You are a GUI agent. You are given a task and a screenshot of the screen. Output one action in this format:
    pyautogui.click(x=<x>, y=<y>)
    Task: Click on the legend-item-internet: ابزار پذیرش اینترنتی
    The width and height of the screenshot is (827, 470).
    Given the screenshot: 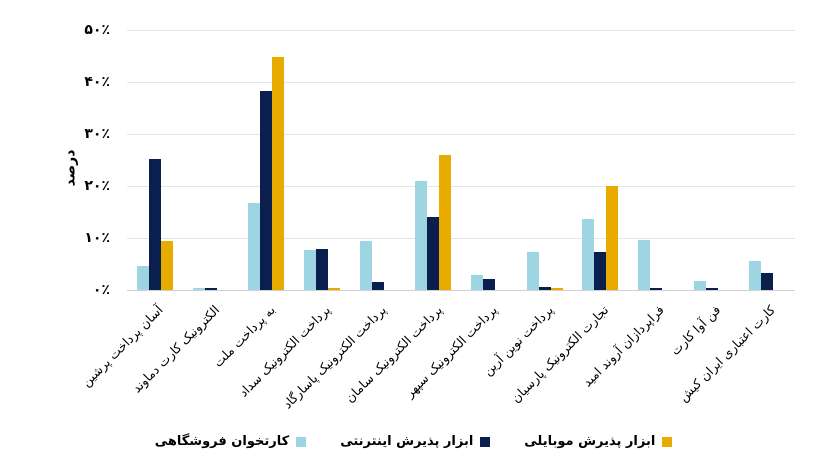 What is the action you would take?
    pyautogui.click(x=415, y=441)
    